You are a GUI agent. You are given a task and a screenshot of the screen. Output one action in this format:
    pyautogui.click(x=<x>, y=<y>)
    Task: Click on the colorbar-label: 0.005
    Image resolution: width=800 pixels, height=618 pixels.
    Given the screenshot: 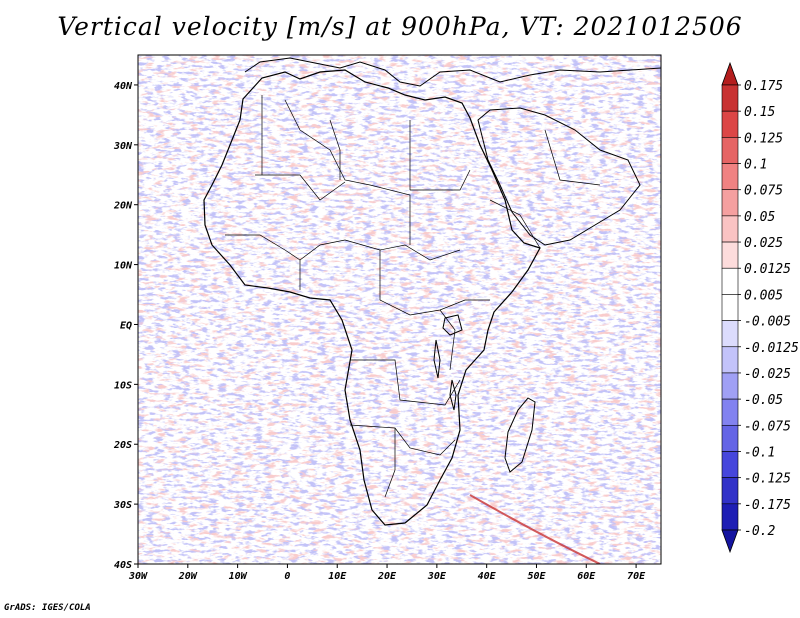 What is the action you would take?
    pyautogui.click(x=763, y=295)
    